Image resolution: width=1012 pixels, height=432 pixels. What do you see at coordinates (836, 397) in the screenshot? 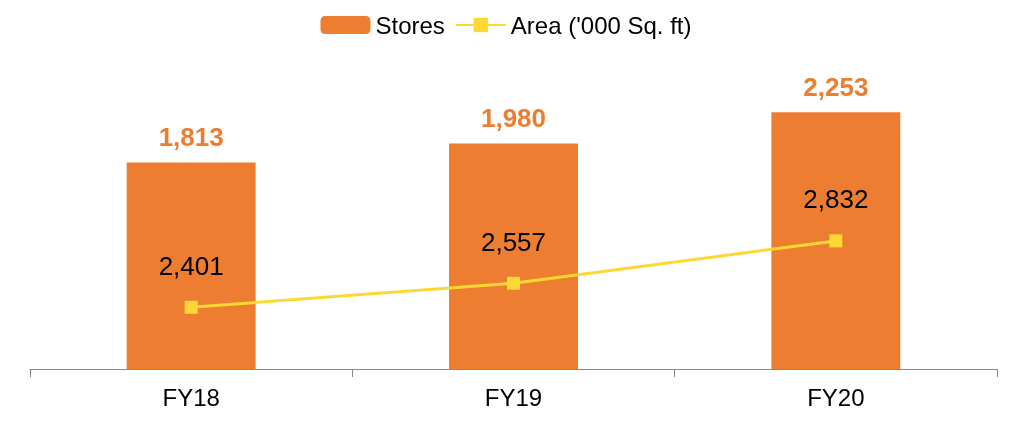
I see `x-tick-label: FY20` at bounding box center [836, 397].